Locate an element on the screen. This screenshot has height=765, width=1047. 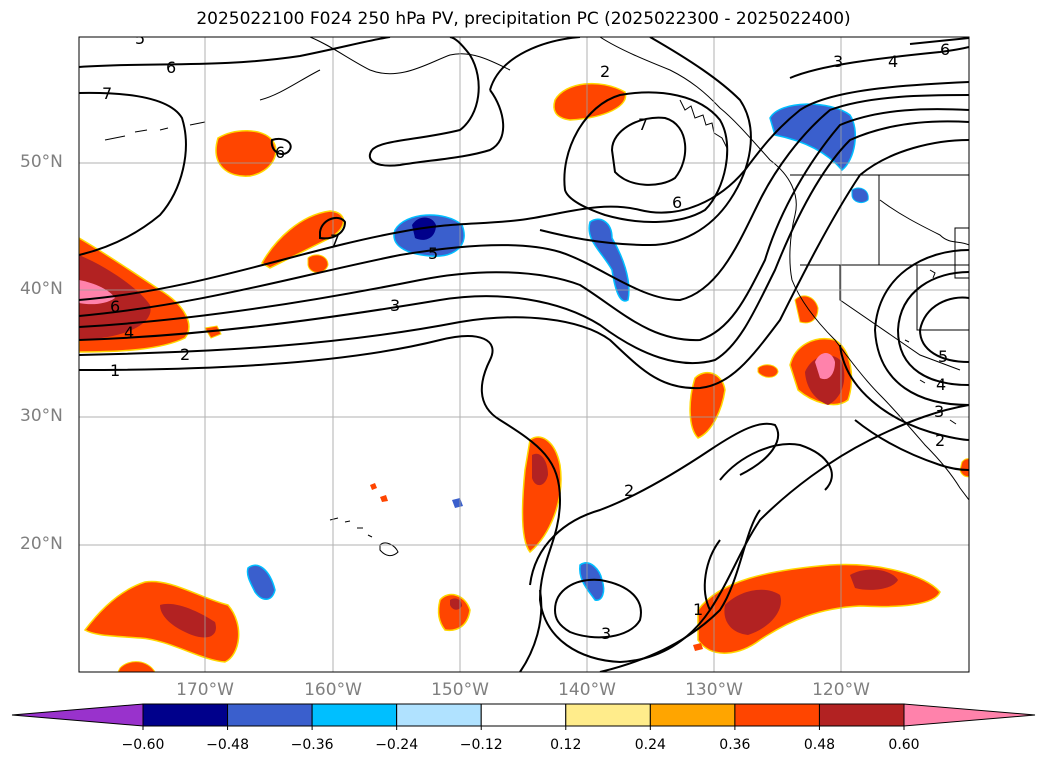
lon-label: 160°W is located at coordinates (333, 690).